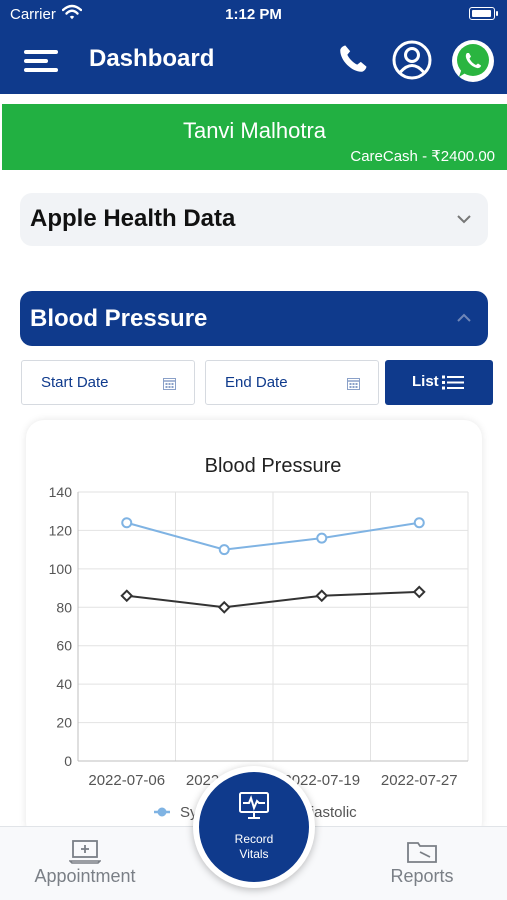  Describe the element at coordinates (422, 852) in the screenshot. I see `folder-icon` at that location.